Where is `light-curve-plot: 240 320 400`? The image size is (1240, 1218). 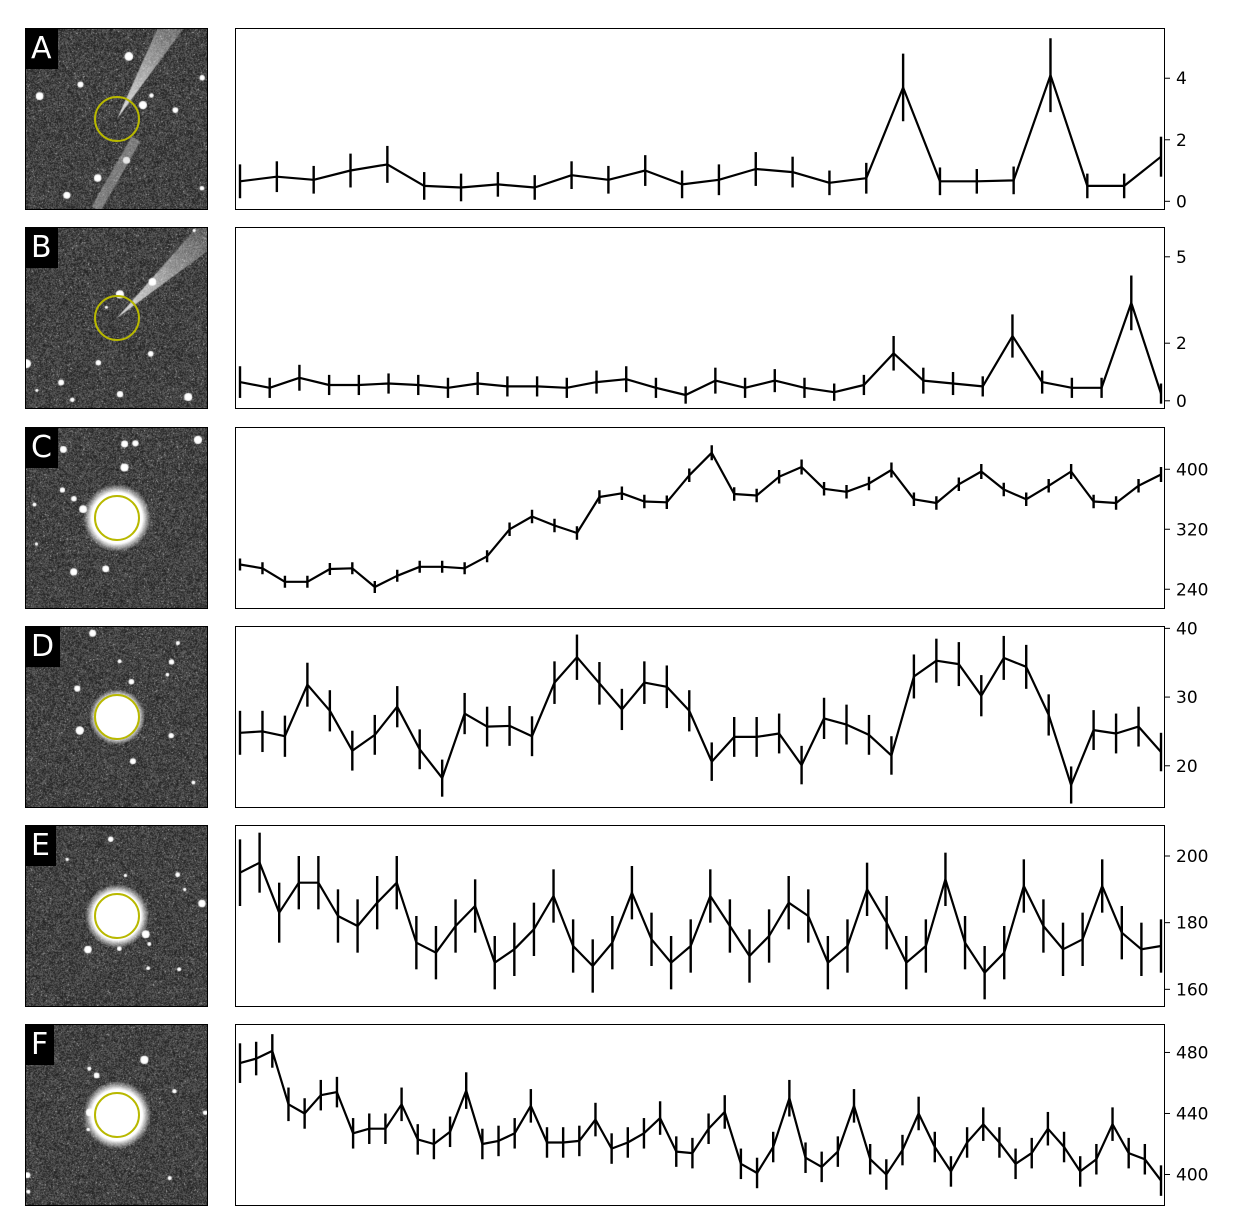 light-curve-plot: 240 320 400 is located at coordinates (721, 518).